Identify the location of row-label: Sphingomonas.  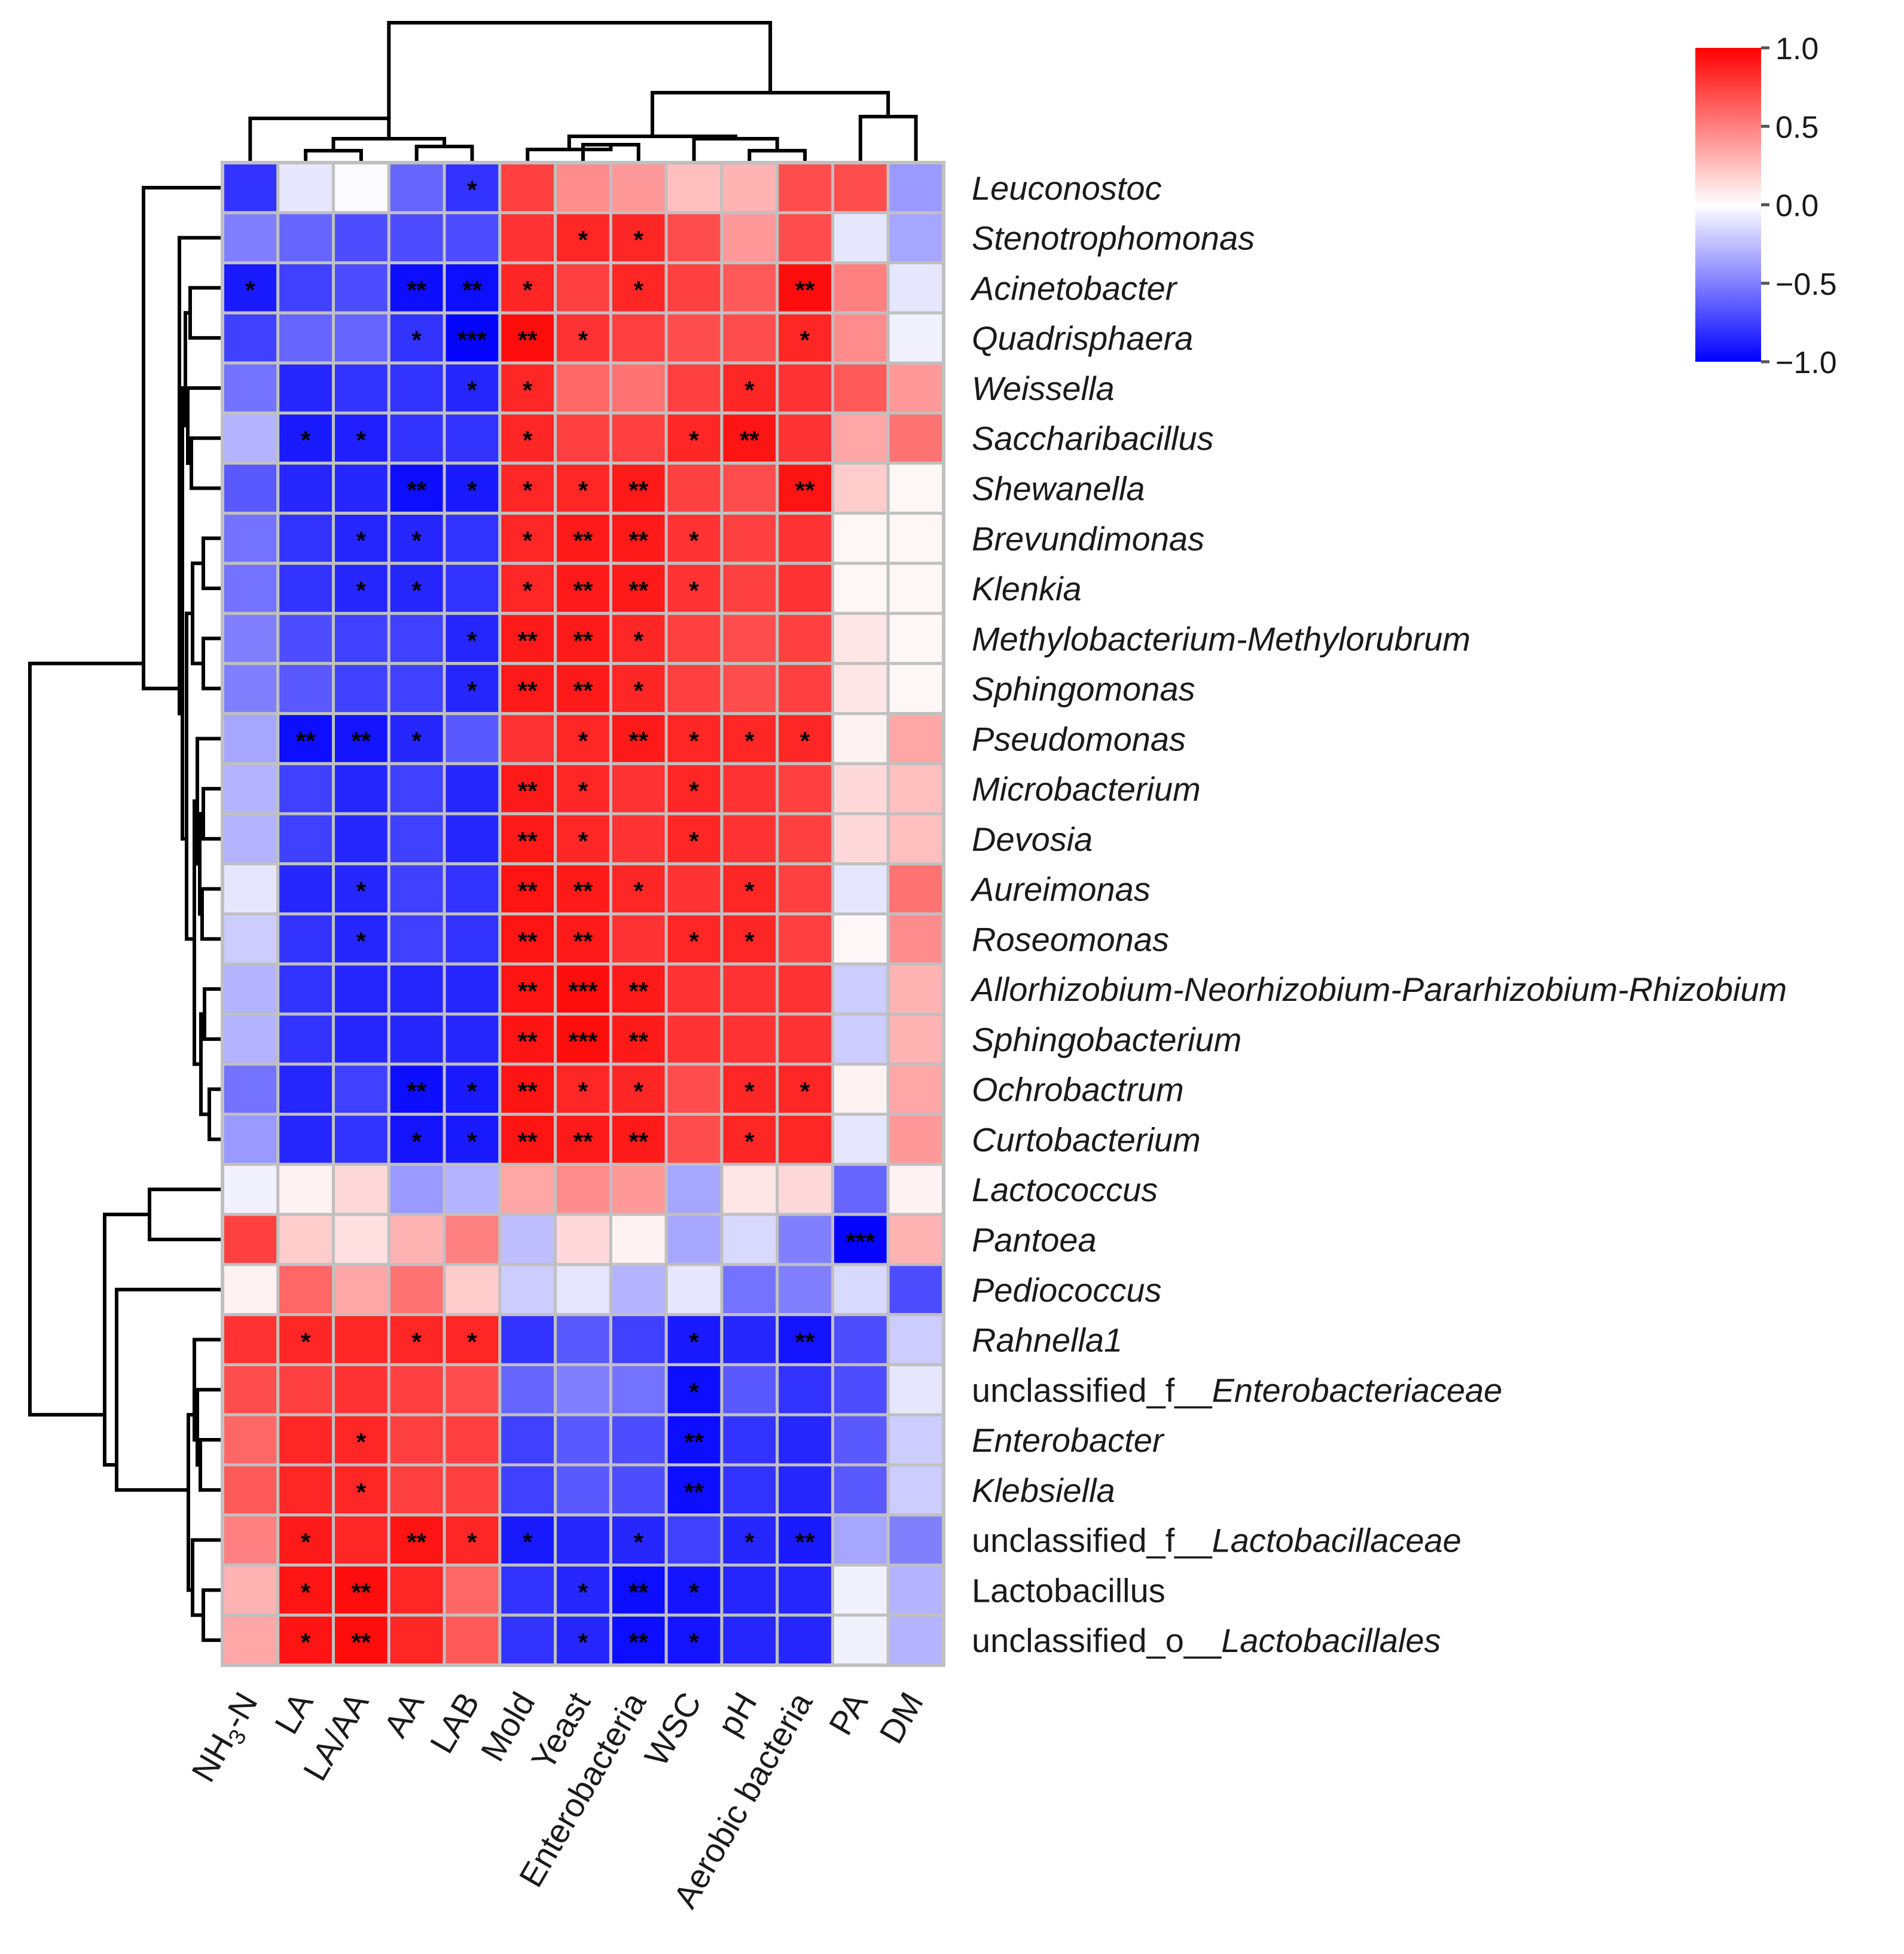
(1083, 689).